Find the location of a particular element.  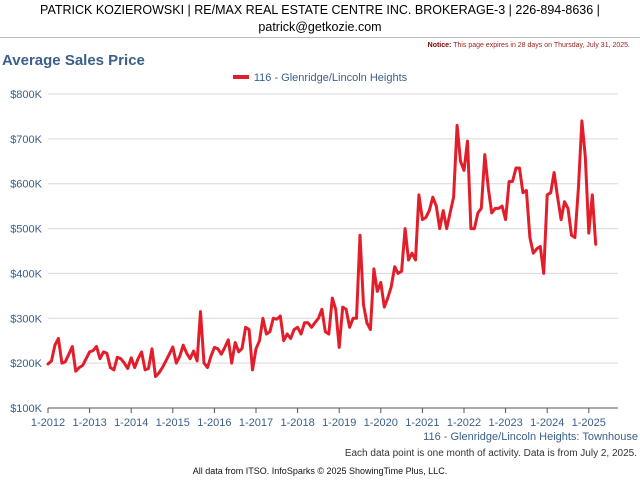

header-line-2: patrick@getkozie.com is located at coordinates (320, 27).